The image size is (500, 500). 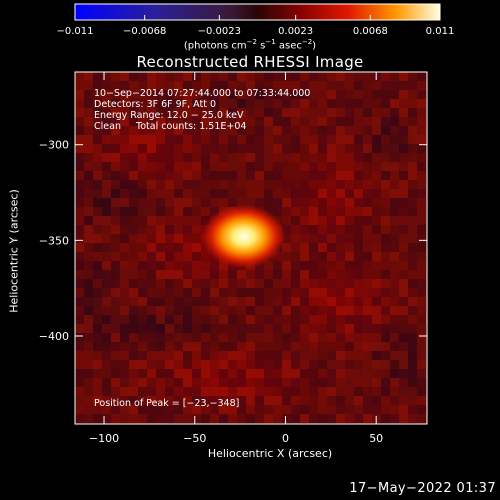 What do you see at coordinates (243, 236) in the screenshot?
I see `peak-source` at bounding box center [243, 236].